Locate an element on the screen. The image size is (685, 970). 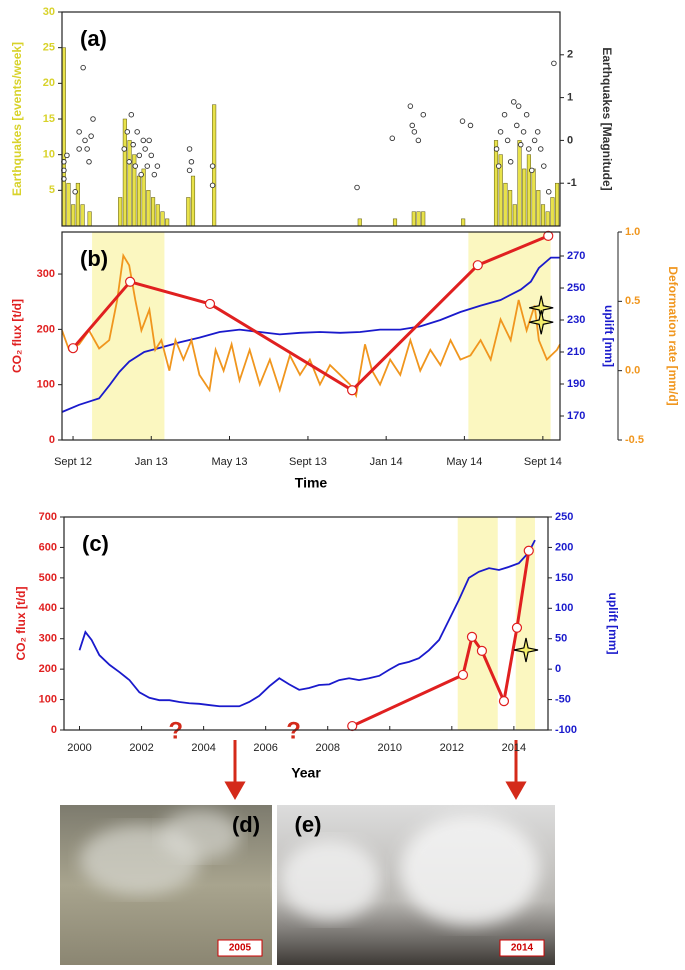
y-tick-label: 30 is located at coordinates (49, 12).